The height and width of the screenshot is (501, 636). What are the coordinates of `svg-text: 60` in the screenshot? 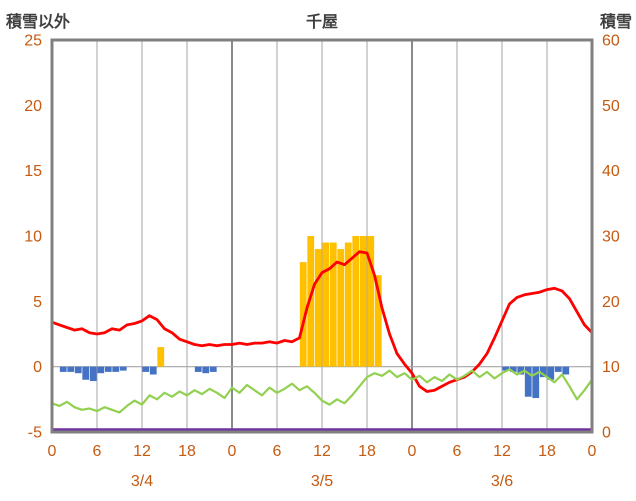 It's located at (611, 41).